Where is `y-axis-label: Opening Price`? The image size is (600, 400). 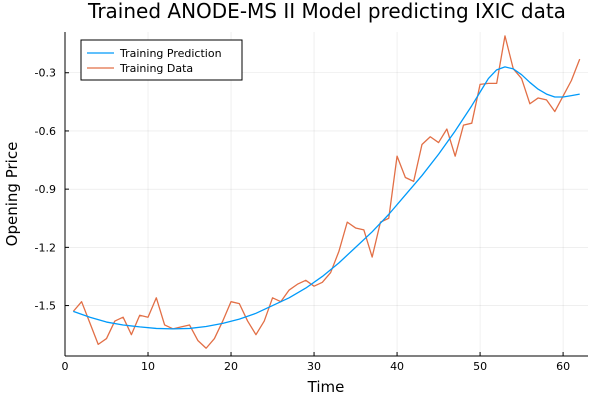 y-axis-label: Opening Price is located at coordinates (12, 194).